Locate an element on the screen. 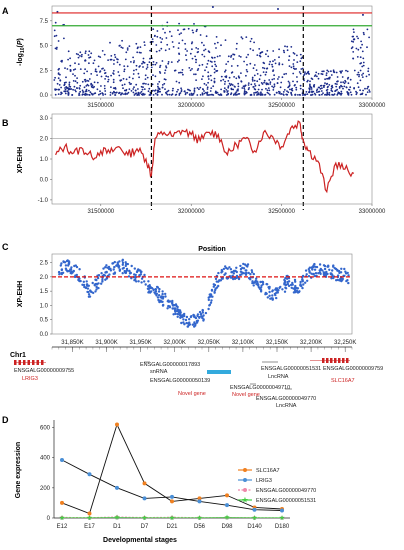 The image size is (404, 550). panel-b-ytick-label-2: 1.0 is located at coordinates (44, 160).